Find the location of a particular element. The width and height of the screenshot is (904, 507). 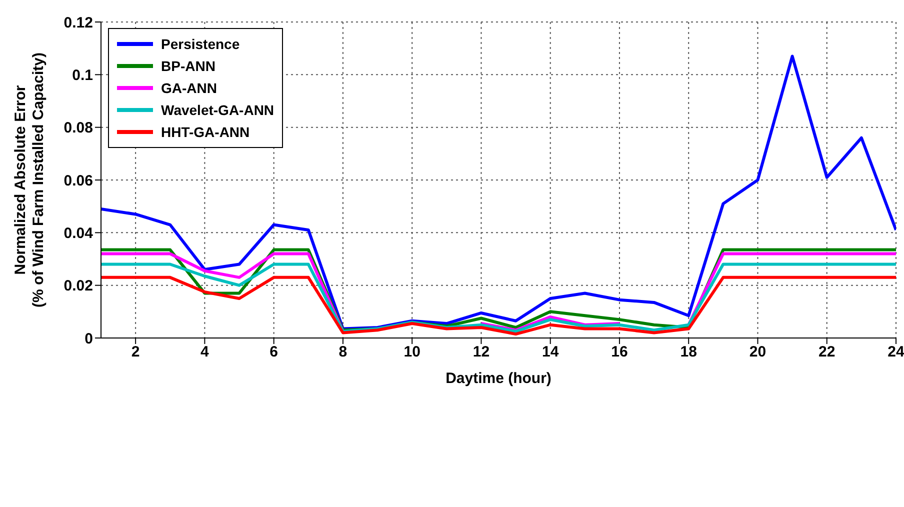

y-tick-label: 0.08 is located at coordinates (78, 128).